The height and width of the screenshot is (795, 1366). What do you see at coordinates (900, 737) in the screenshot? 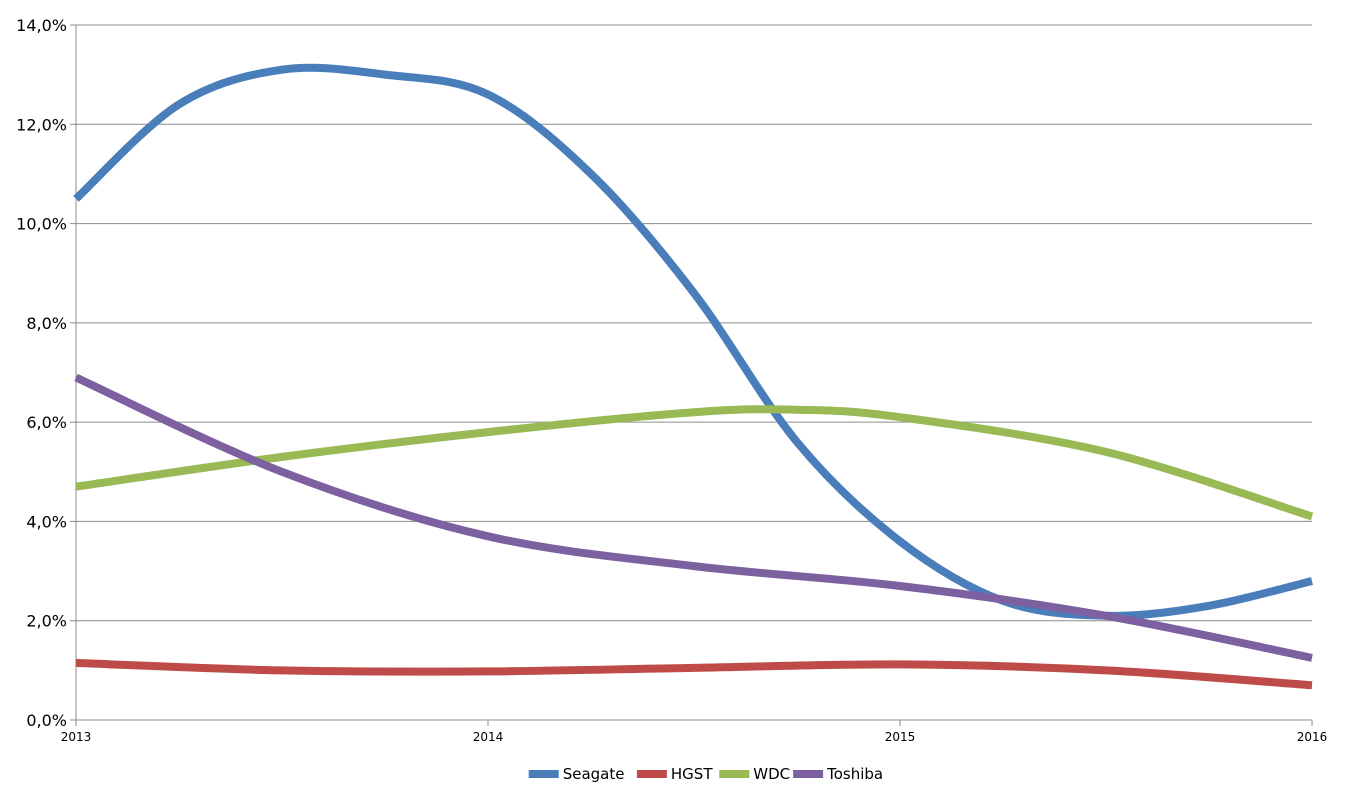
I see `x-tick-label: 2015` at bounding box center [900, 737].